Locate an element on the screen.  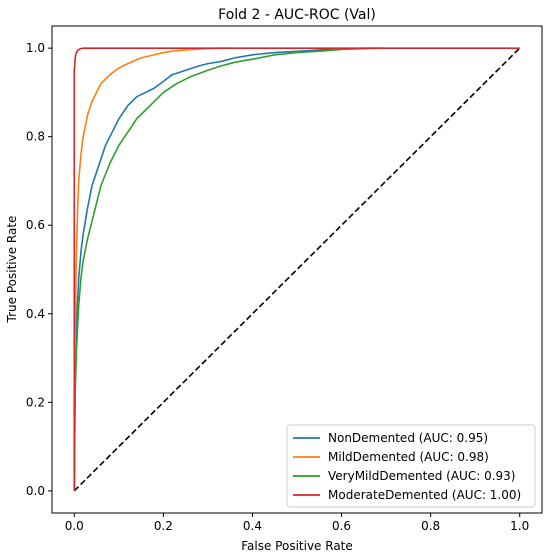
y-tick-label: 0.0 is located at coordinates (35, 491).